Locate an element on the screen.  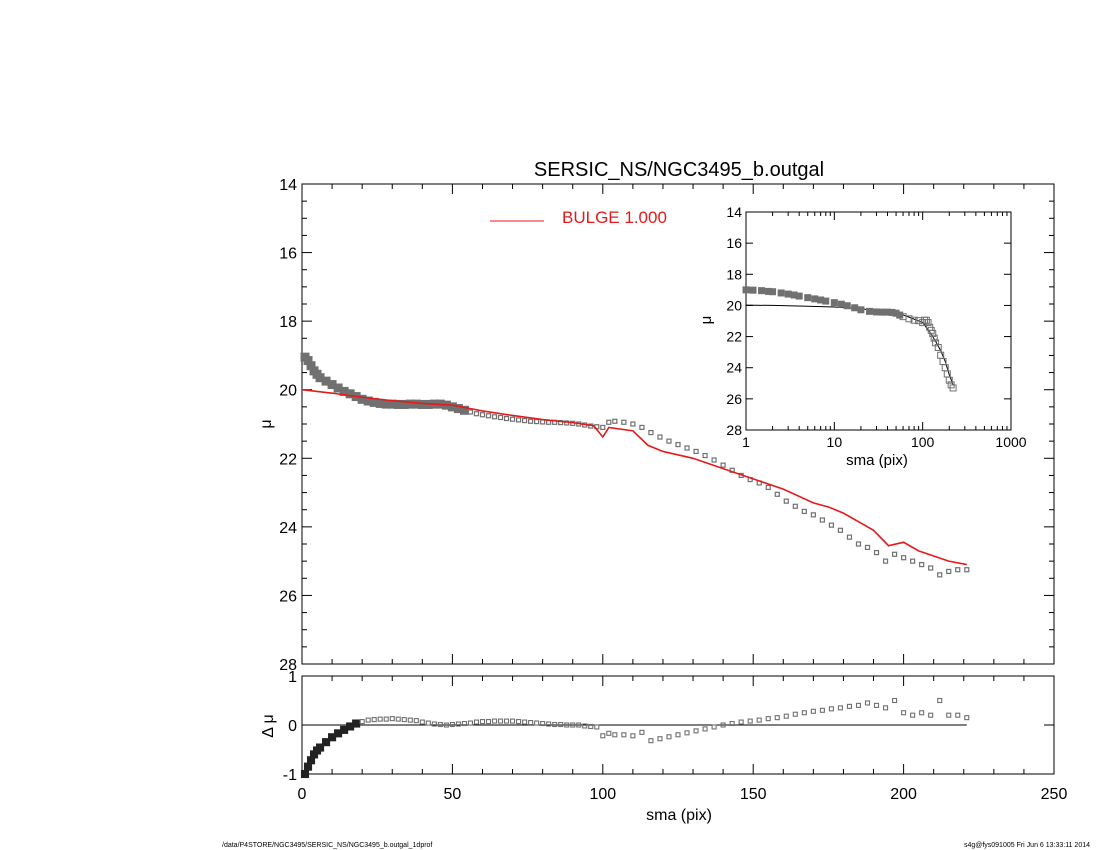
inset-x-axis-label: sma (pix) is located at coordinates (877, 460).